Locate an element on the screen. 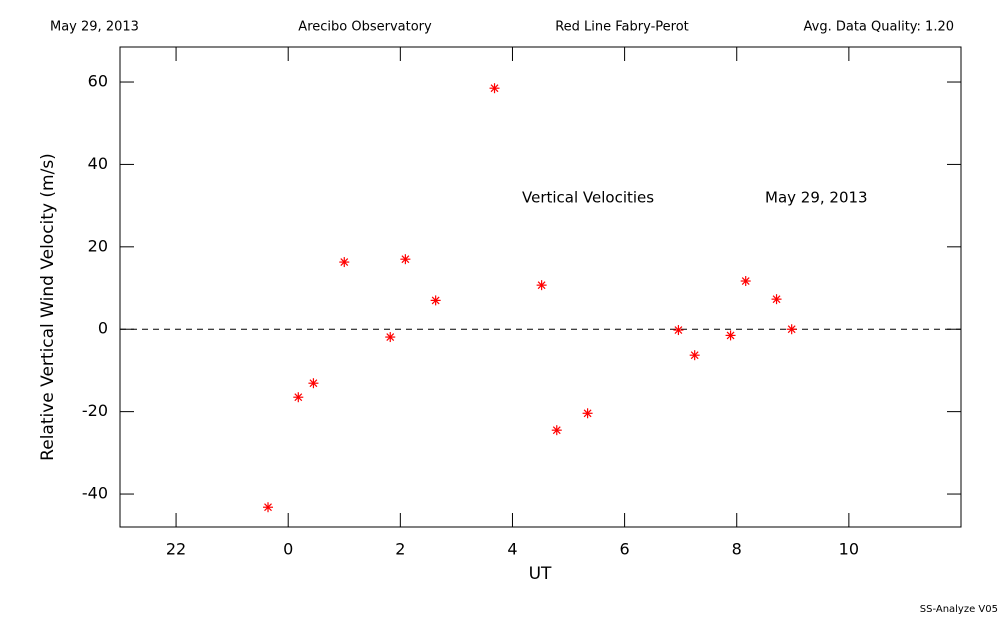  y-tick-label: -20 is located at coordinates (95, 410).